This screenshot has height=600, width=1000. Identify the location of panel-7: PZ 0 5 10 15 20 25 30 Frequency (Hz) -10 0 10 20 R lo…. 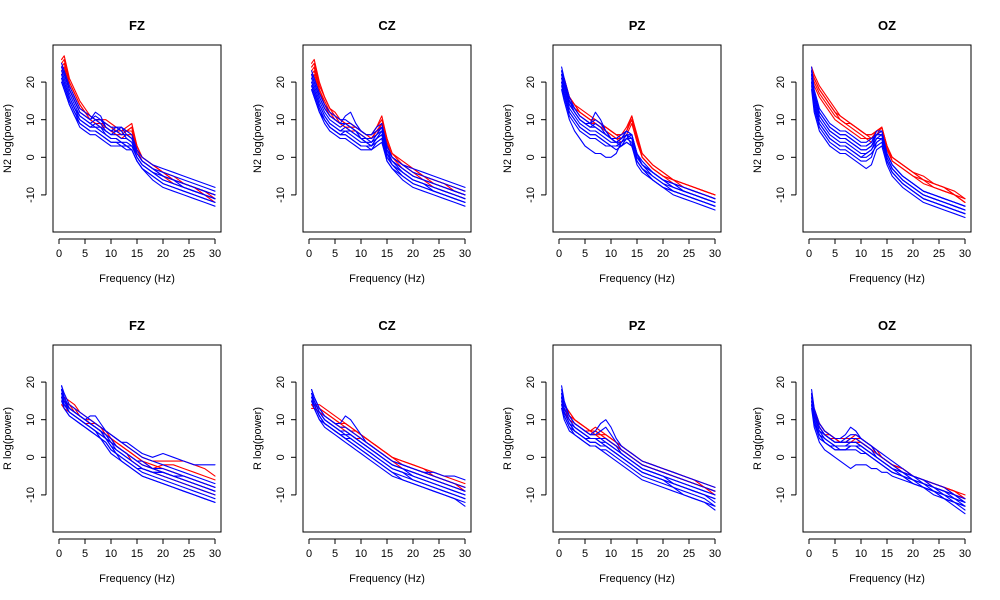
(612, 451).